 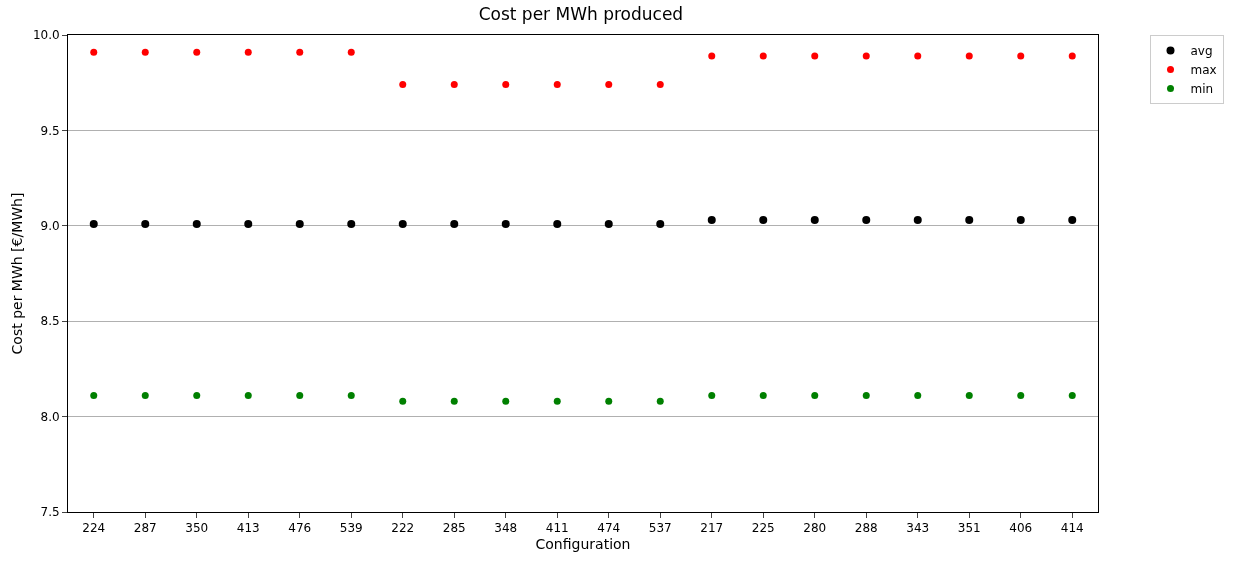 What do you see at coordinates (94, 528) in the screenshot?
I see `x-tick-label: 224` at bounding box center [94, 528].